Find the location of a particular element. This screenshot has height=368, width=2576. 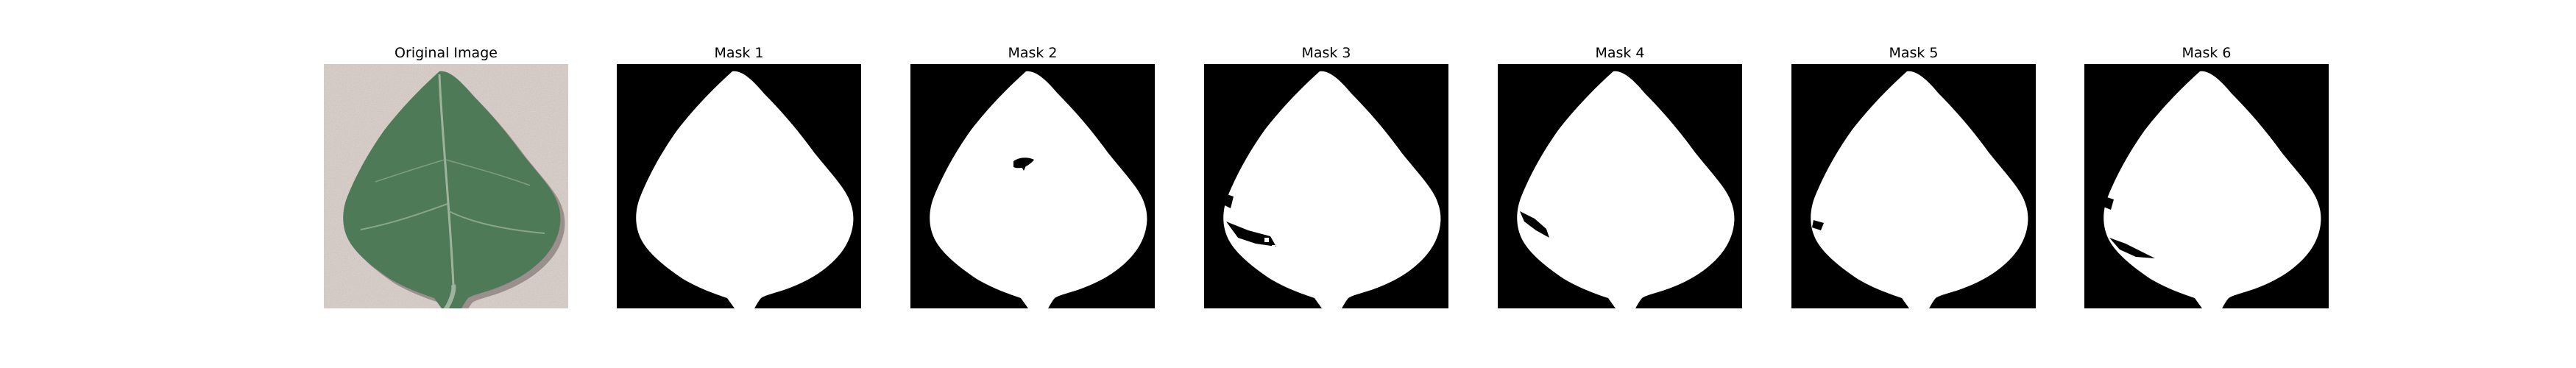

panel-title: Original Image is located at coordinates (446, 53).